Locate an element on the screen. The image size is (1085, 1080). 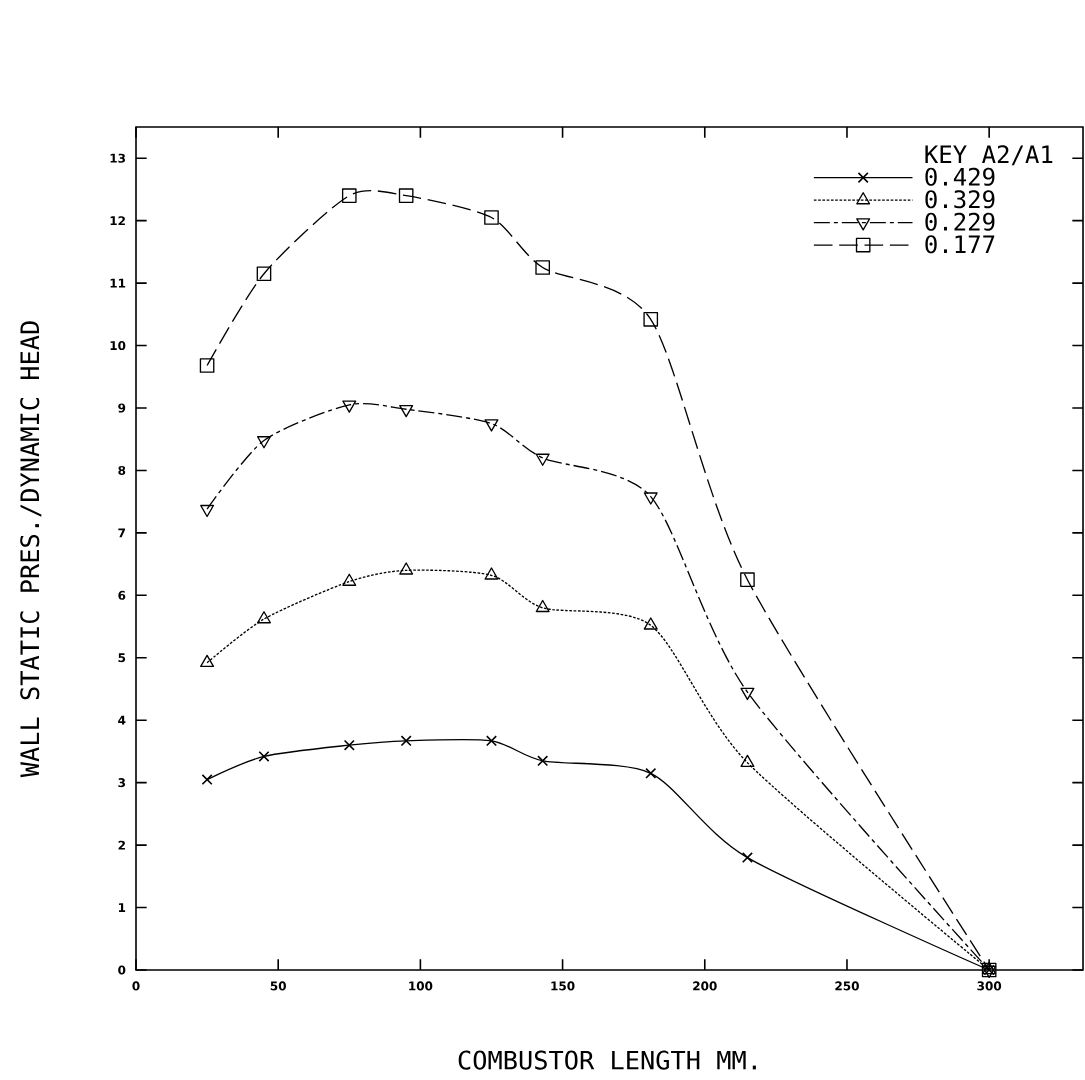
legend-label: 0.429 is located at coordinates (960, 176).